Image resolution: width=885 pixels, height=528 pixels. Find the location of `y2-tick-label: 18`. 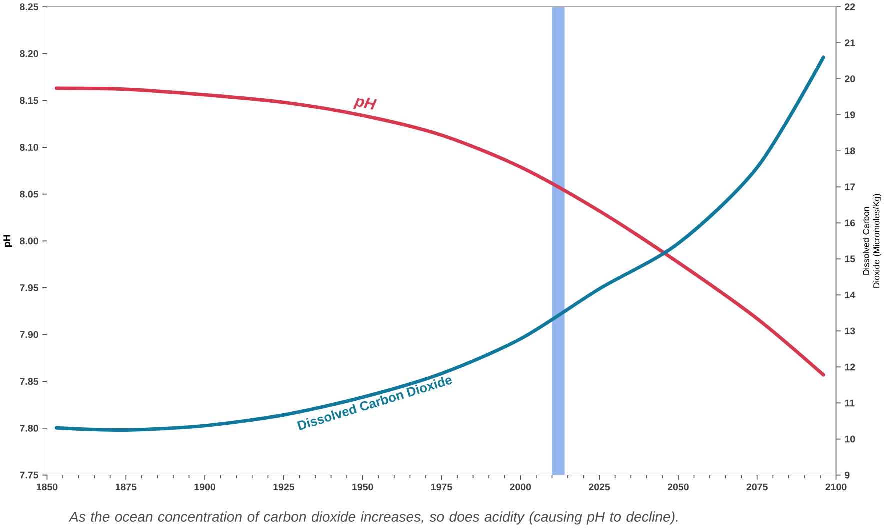

y2-tick-label: 18 is located at coordinates (850, 150).